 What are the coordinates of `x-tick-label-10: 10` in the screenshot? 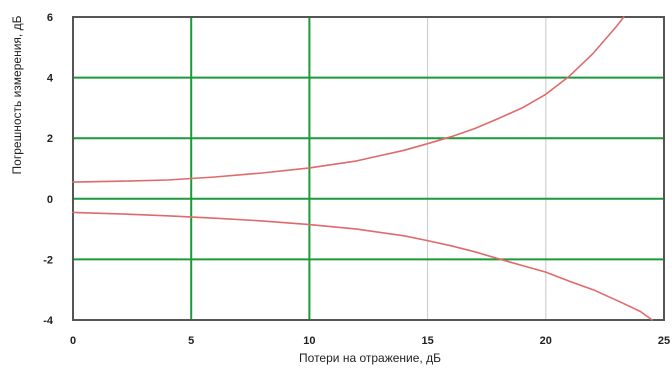 It's located at (309, 341).